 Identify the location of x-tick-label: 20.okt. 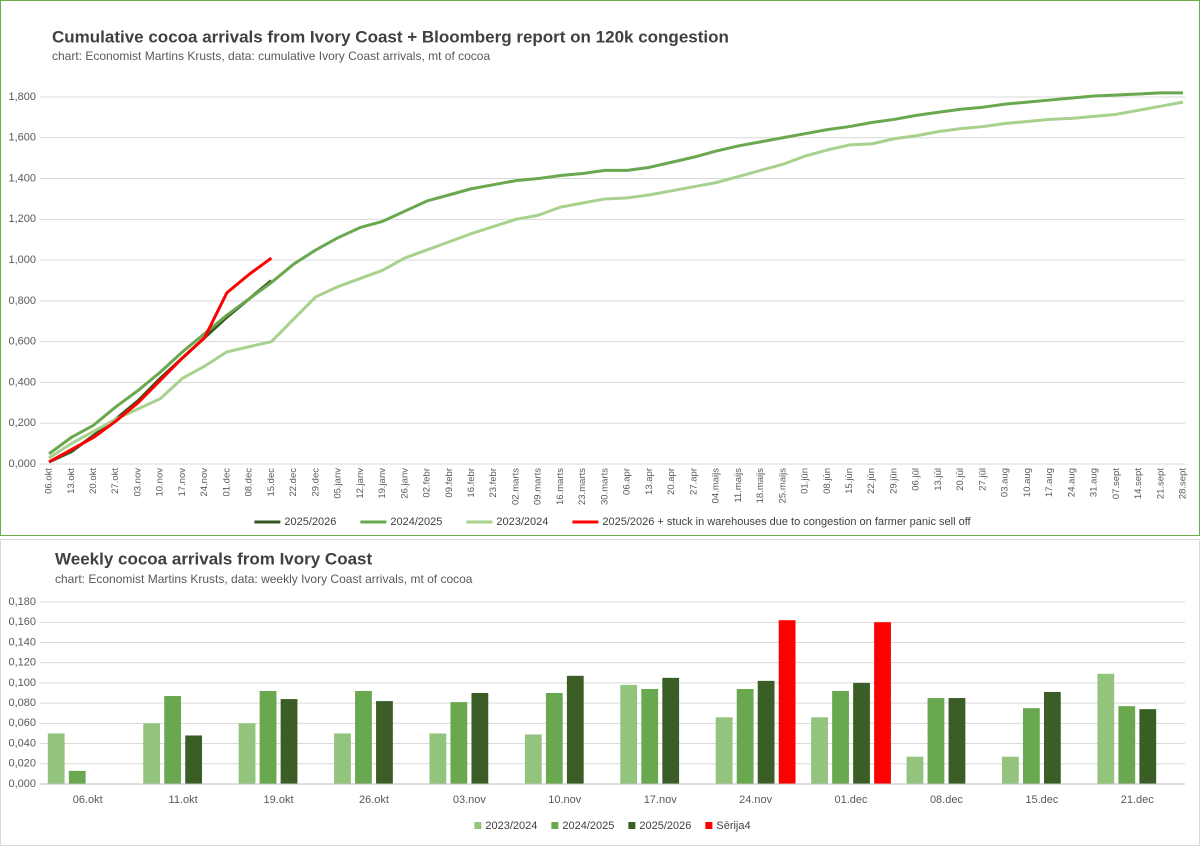
(93, 481).